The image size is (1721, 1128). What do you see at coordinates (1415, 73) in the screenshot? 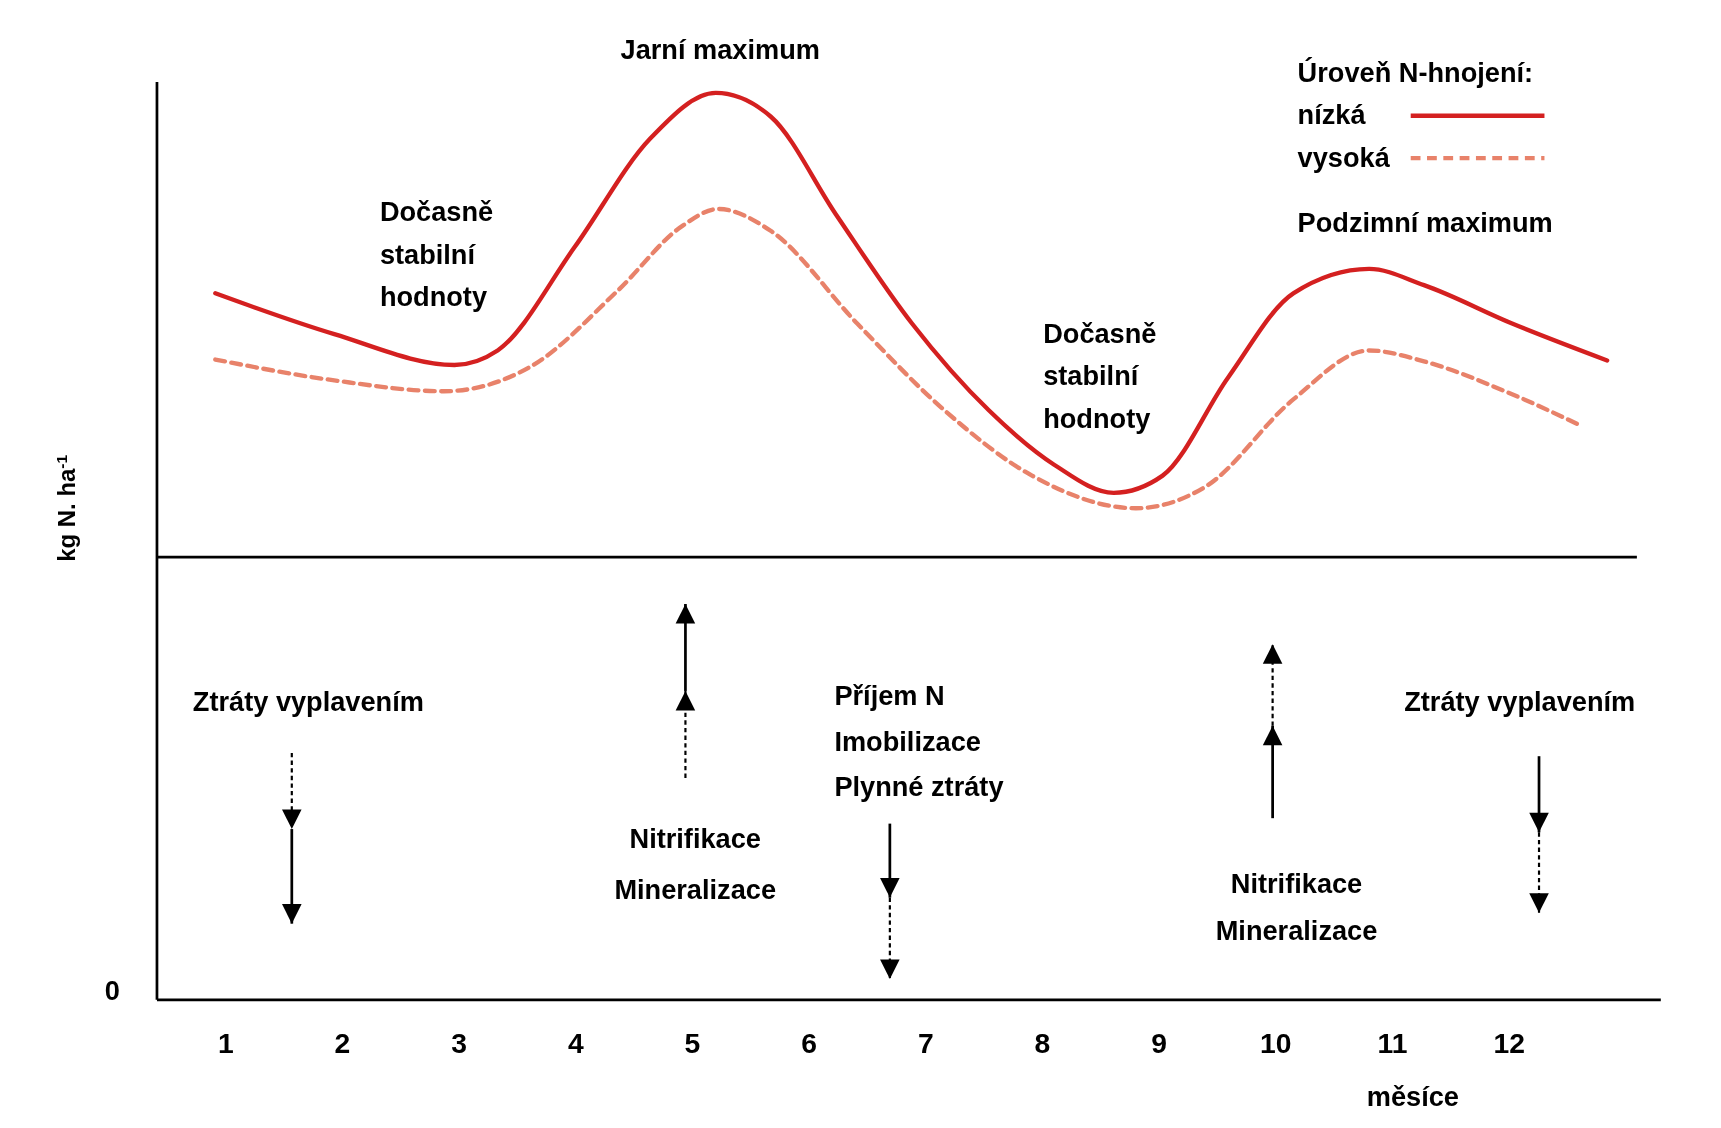
I see `legend-title: Úroveň N-hnojení:` at bounding box center [1415, 73].